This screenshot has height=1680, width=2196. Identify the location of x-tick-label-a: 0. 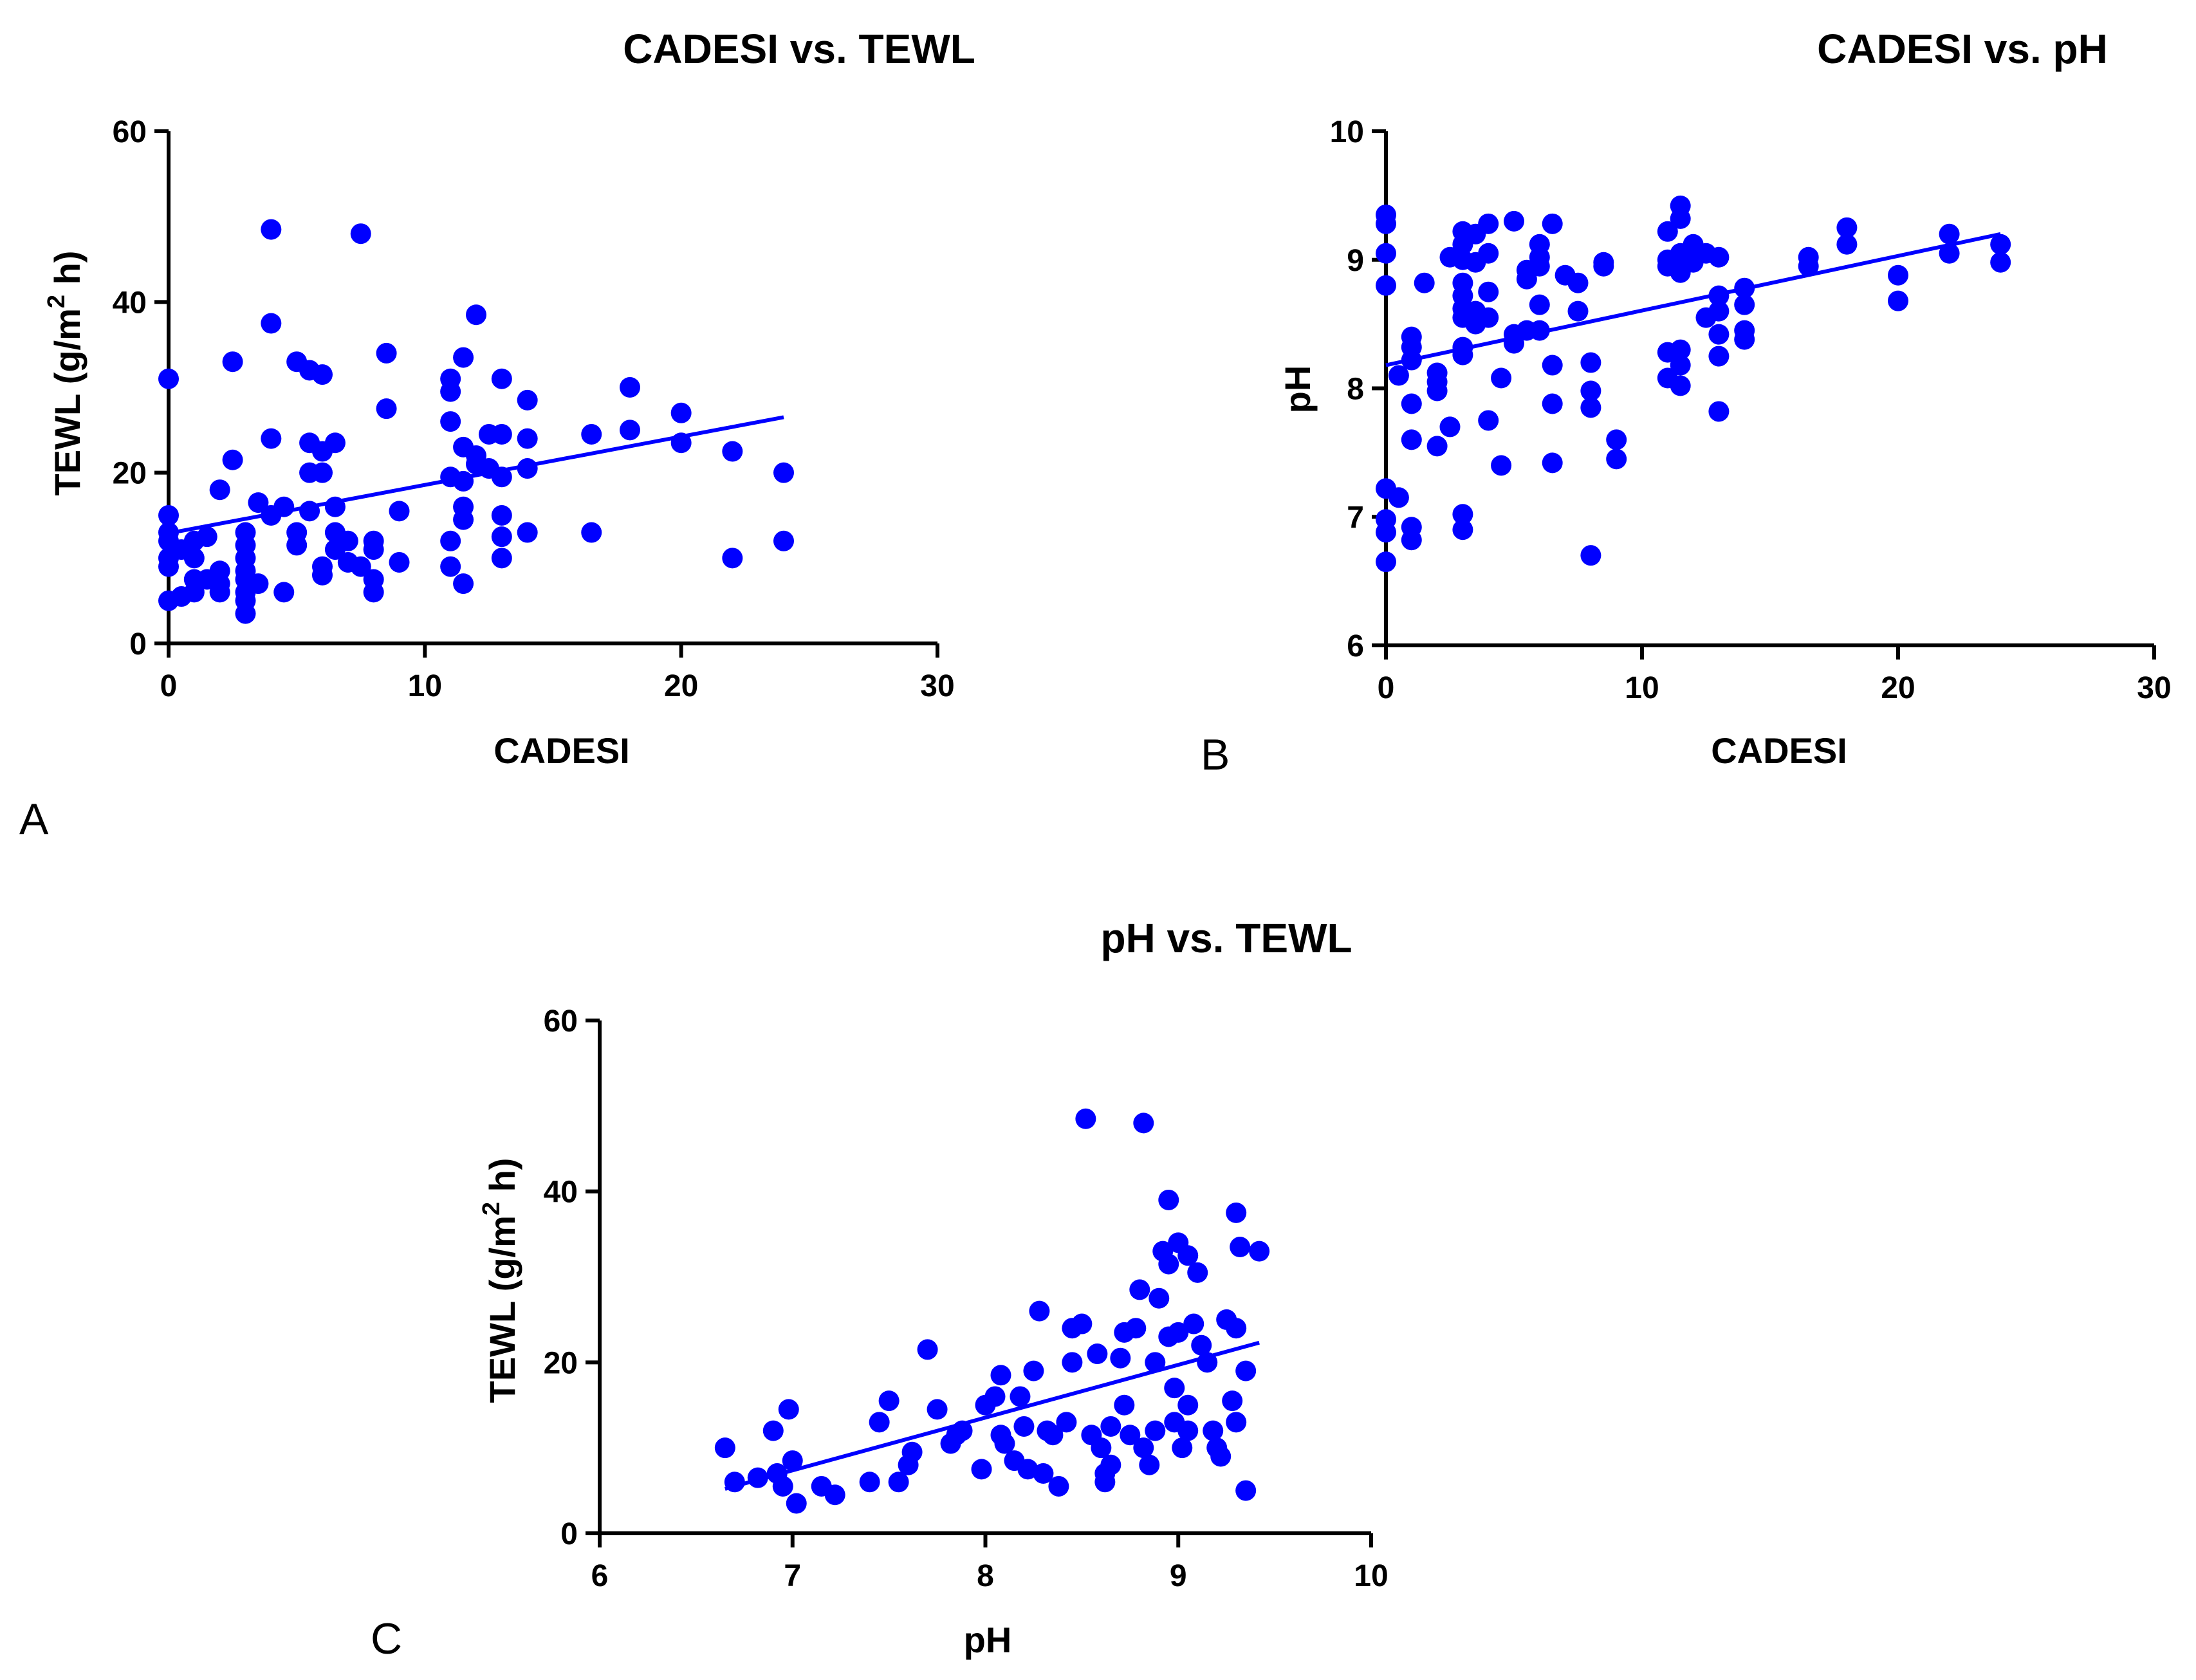
(169, 686).